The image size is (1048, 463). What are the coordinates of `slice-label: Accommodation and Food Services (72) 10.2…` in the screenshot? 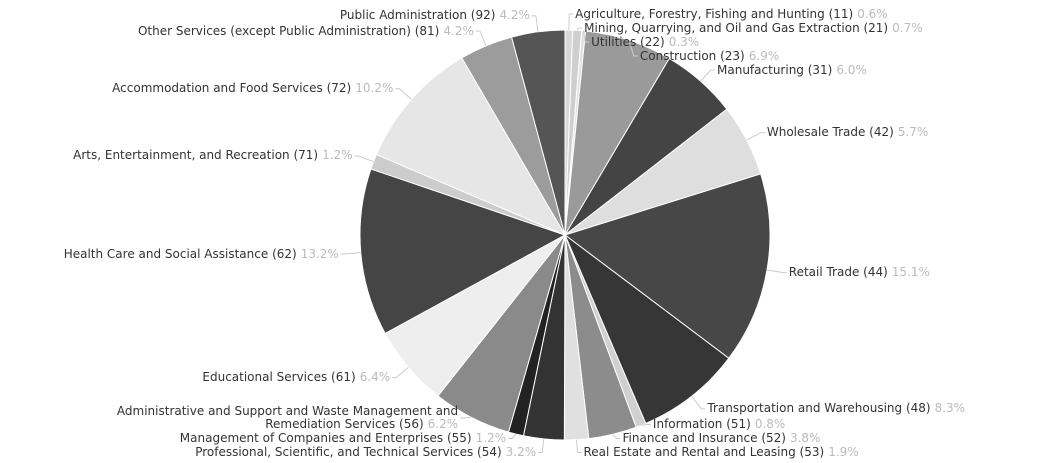 It's located at (252, 88).